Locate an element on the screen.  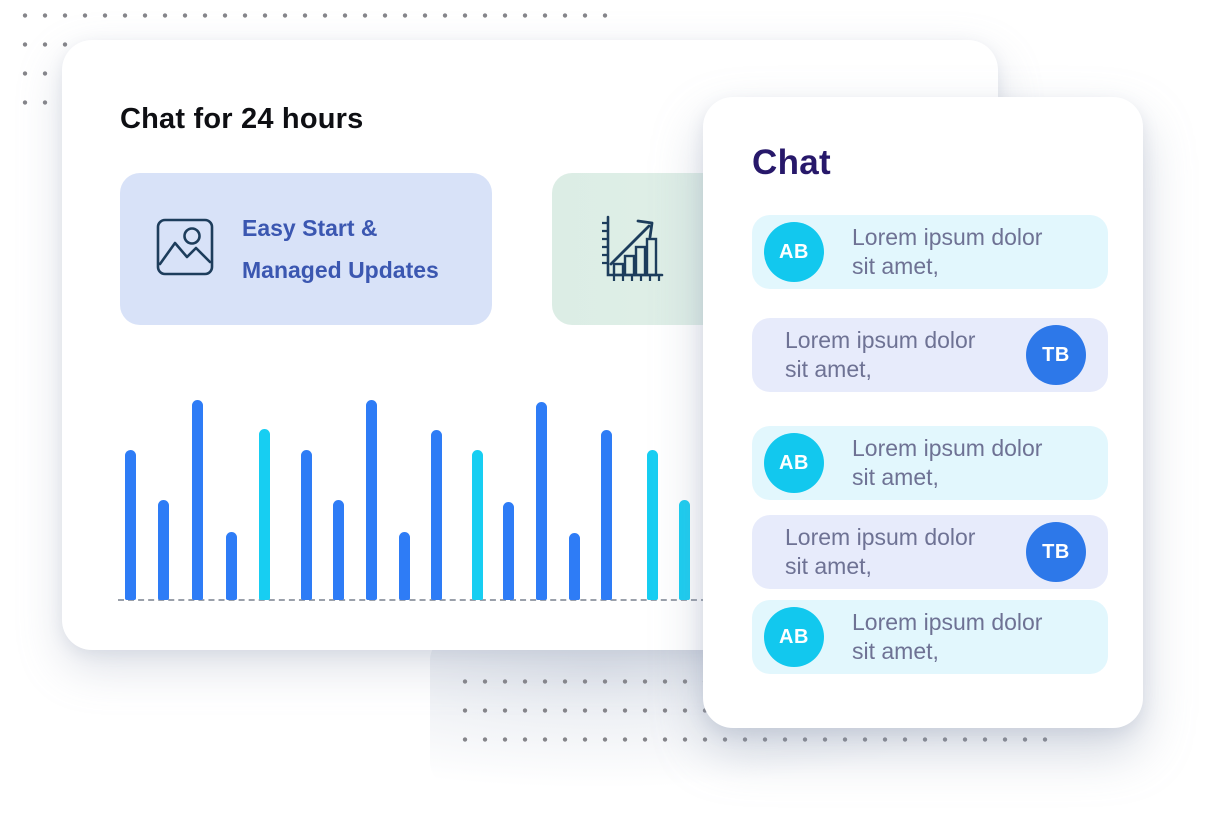
feature-tile-easy-start: Easy Start & Managed Updates is located at coordinates (306, 249).